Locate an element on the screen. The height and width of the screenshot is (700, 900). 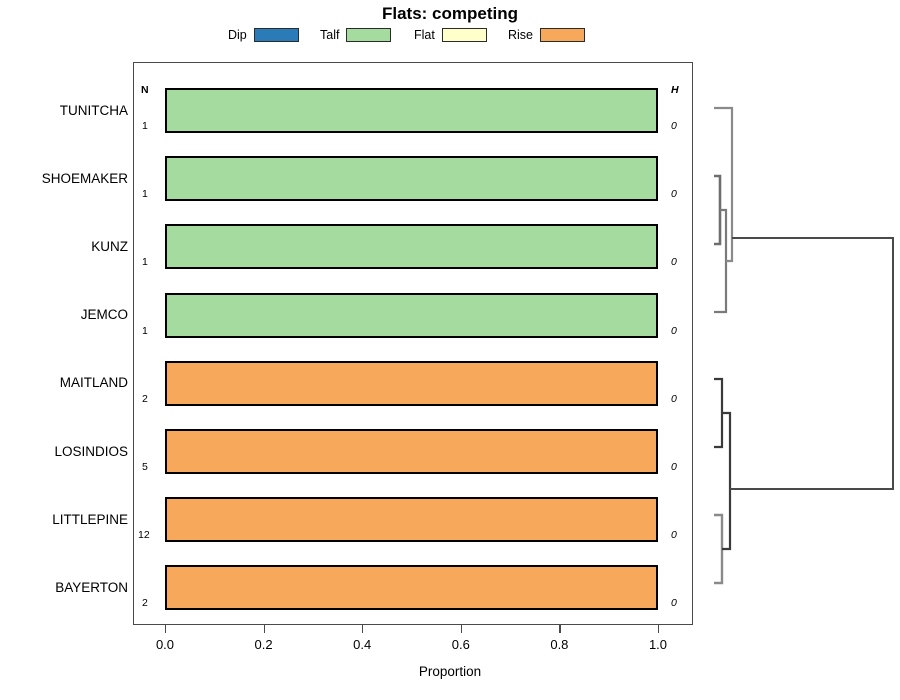
legend-label: Talf is located at coordinates (330, 35).